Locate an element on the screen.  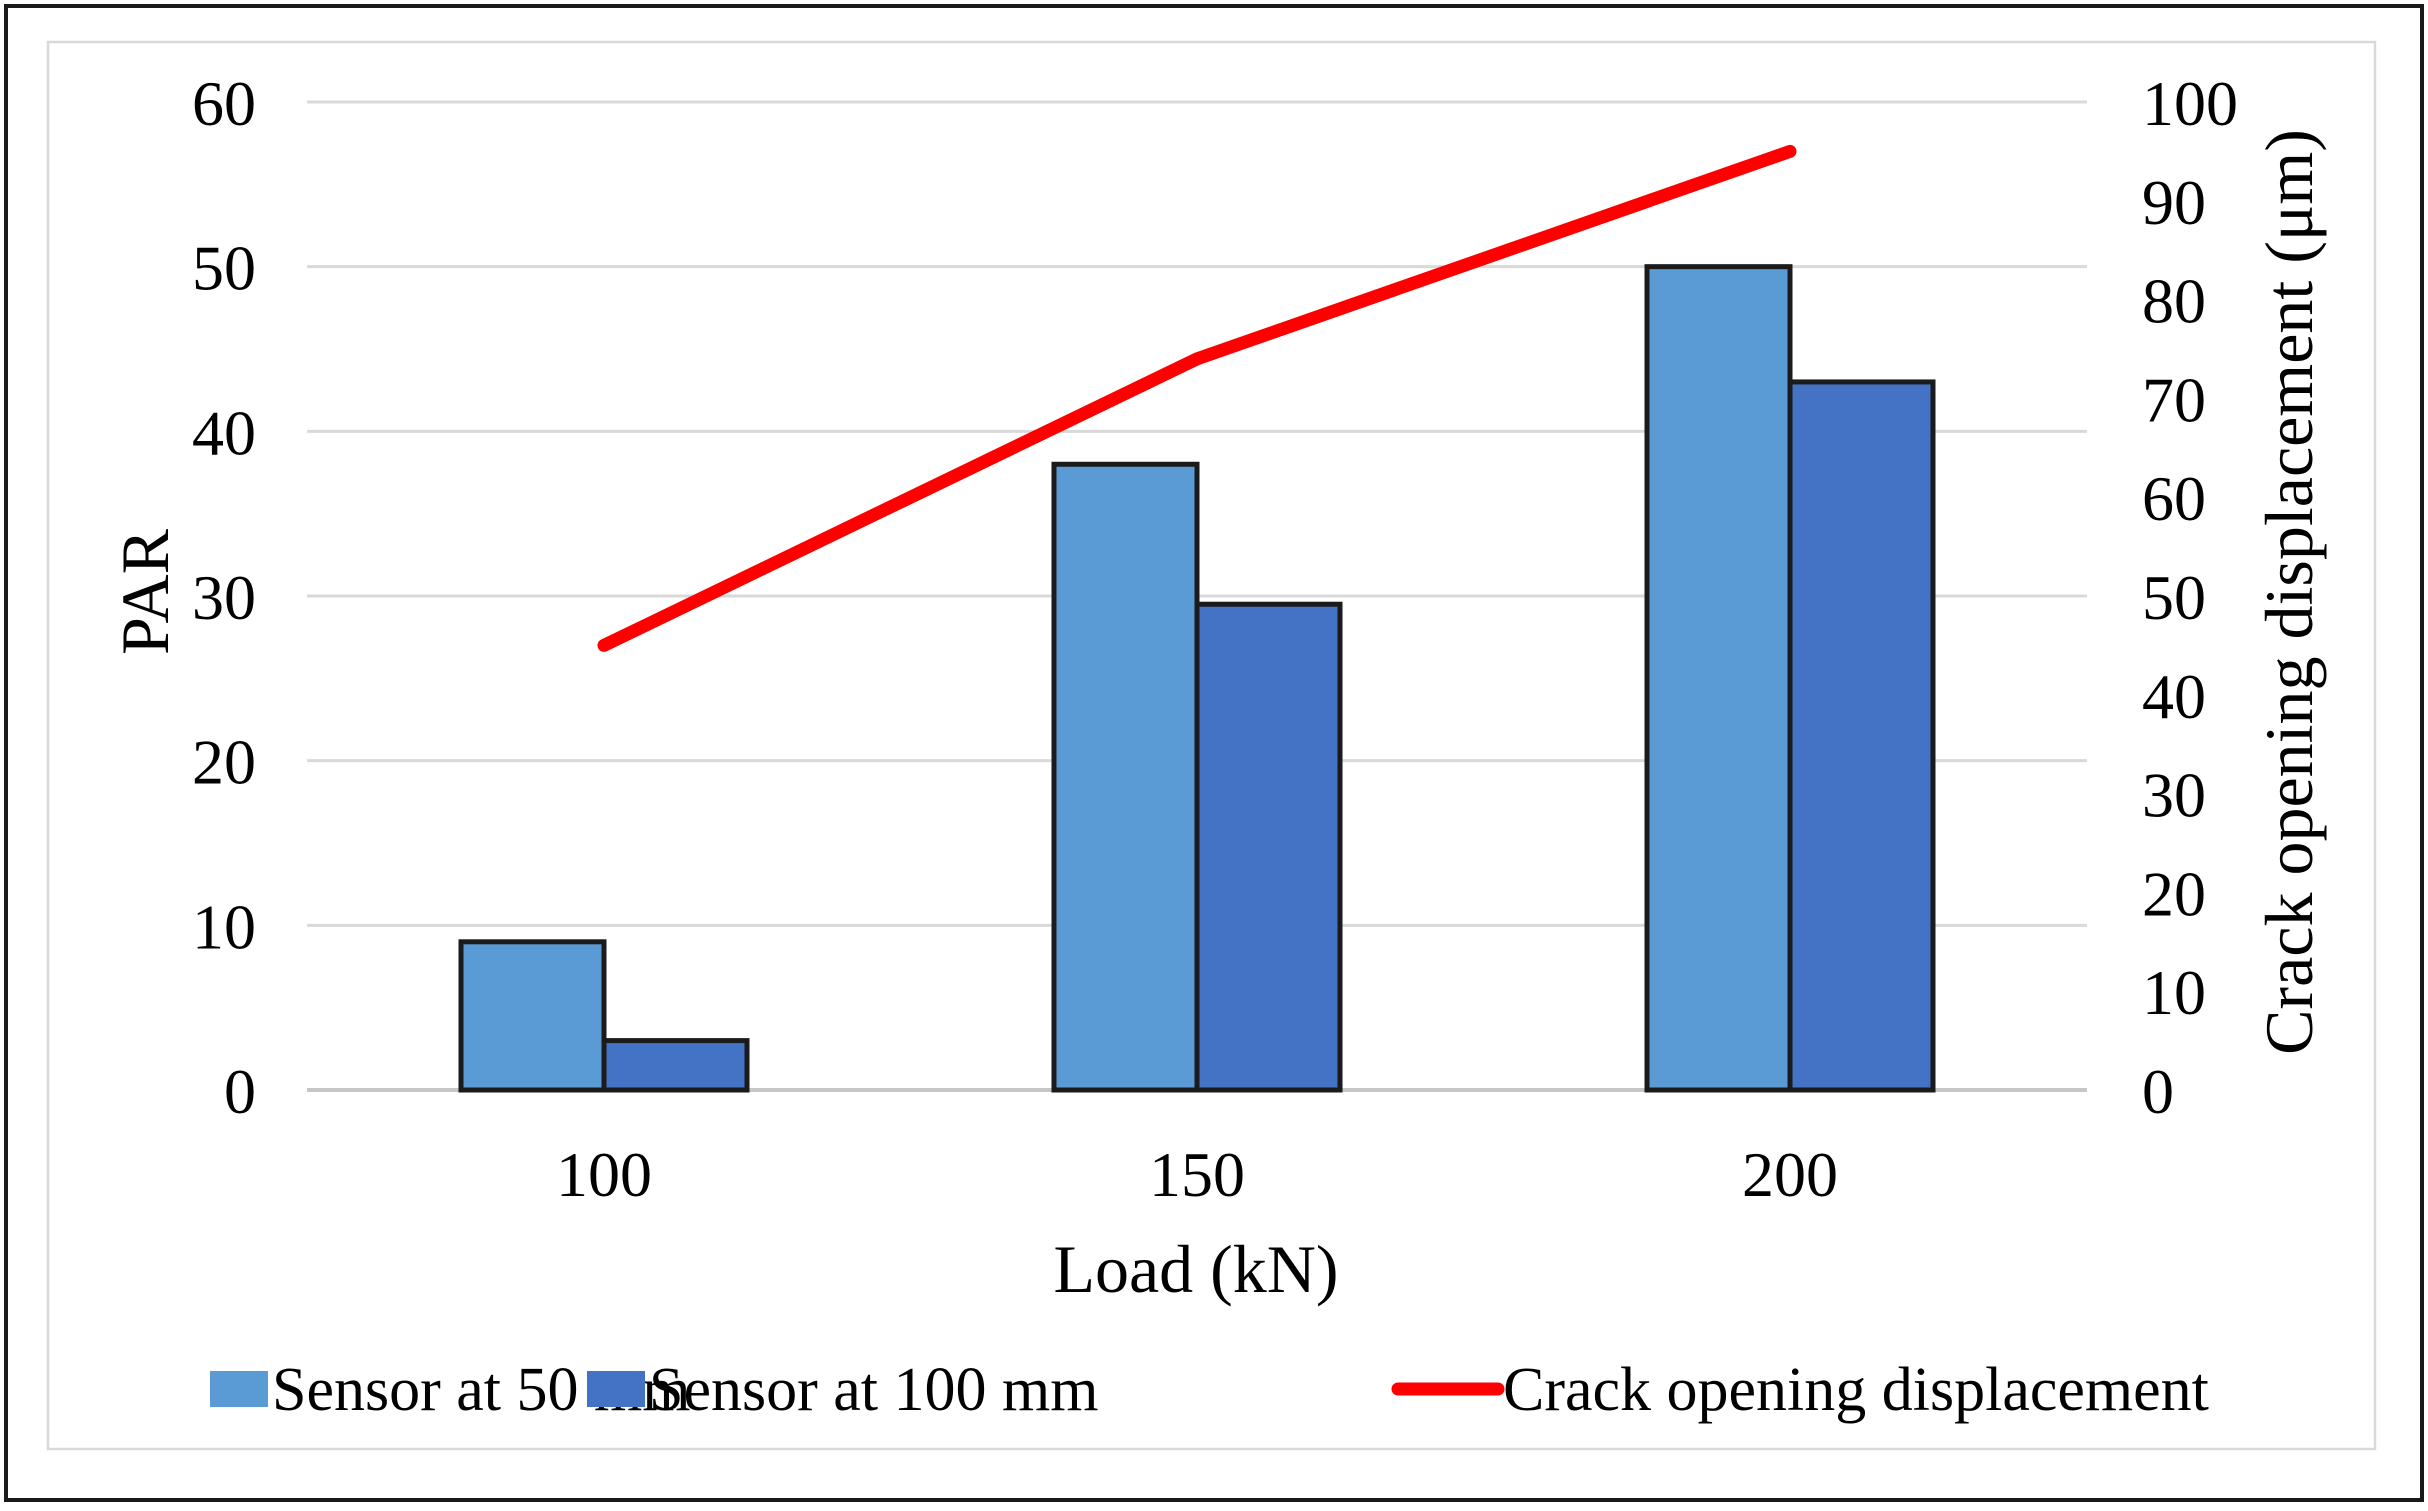
legend-label-crack-line: Crack opening displacement is located at coordinates (1856, 1390).